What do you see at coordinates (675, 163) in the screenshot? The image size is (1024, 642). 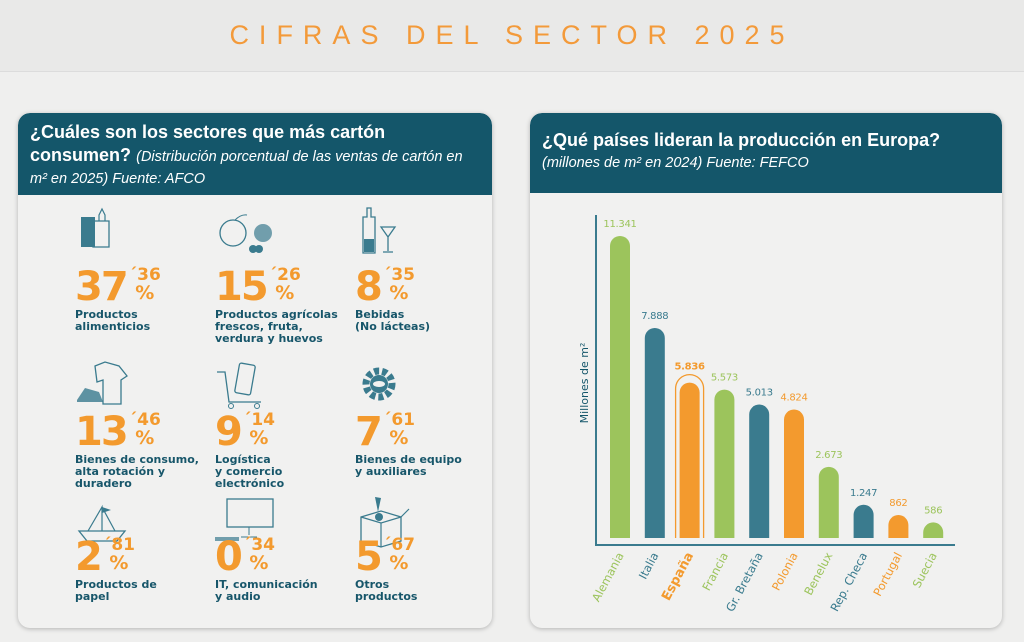 I see `countries-subtitle: (millones de m² en 2024) Fuente: FEFCO` at bounding box center [675, 163].